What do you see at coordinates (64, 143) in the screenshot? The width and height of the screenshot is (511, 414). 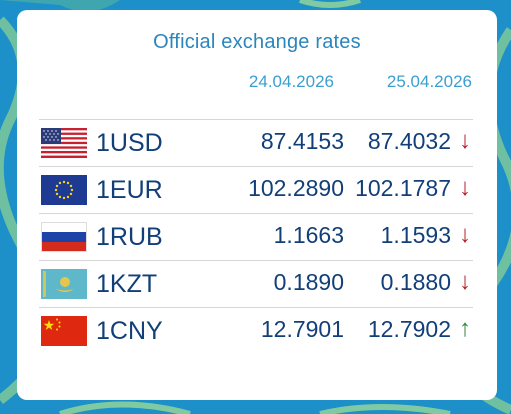 I see `usa-flag-icon` at bounding box center [64, 143].